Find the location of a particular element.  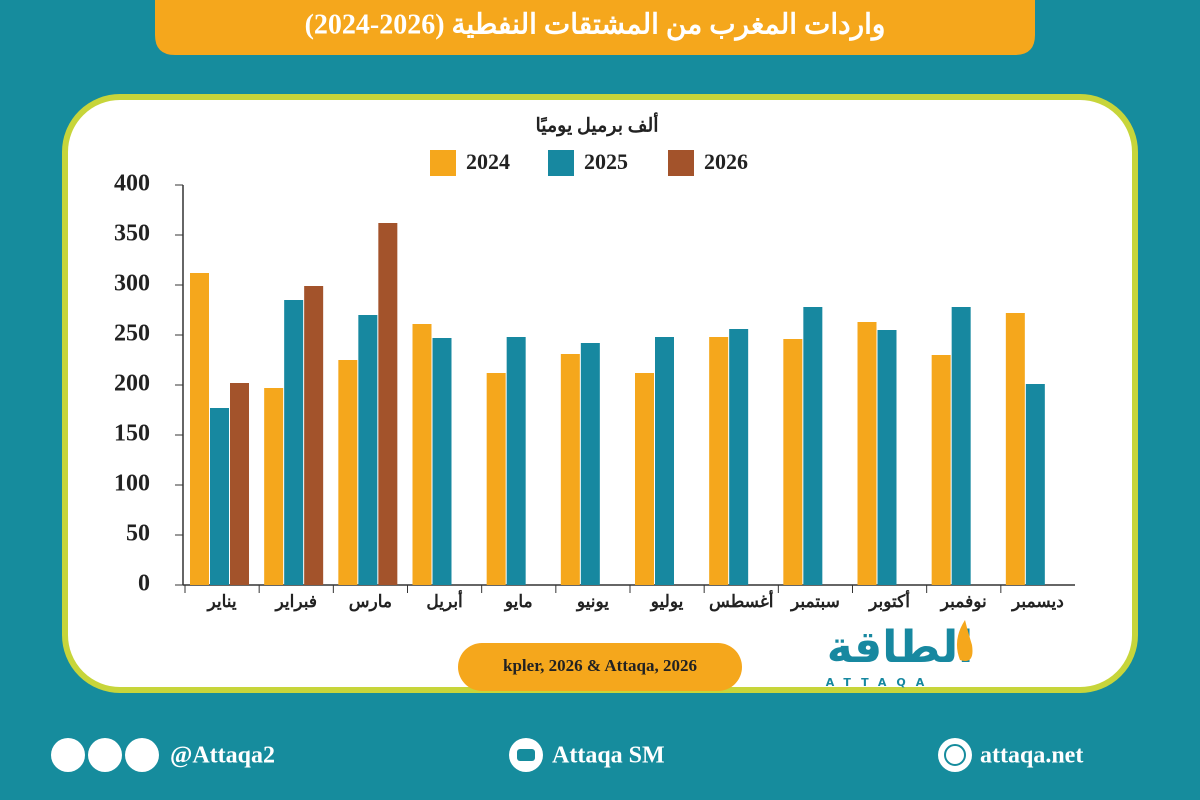

youtube-handle: Attaqa SM is located at coordinates (608, 756).